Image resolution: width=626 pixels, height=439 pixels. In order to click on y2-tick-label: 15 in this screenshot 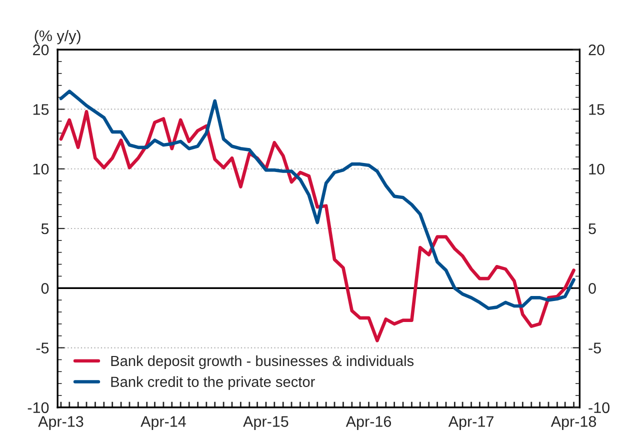, I will do `click(596, 109)`.